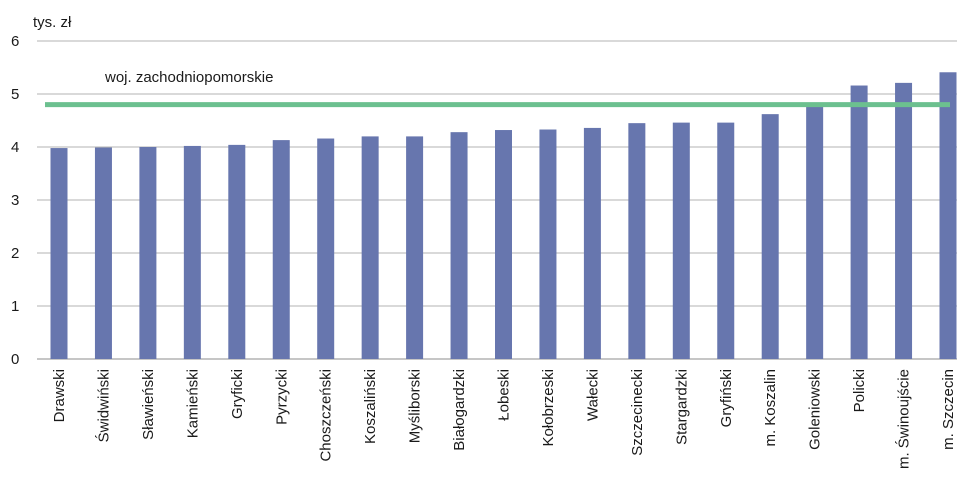  I want to click on y-tick-label: 6, so click(15, 41).